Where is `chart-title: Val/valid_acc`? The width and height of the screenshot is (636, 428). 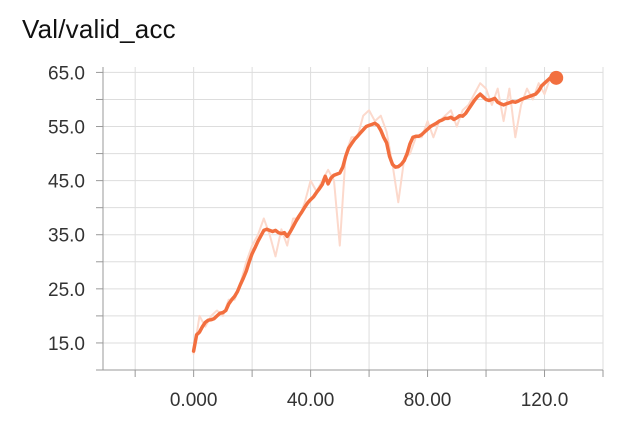 chart-title: Val/valid_acc is located at coordinates (99, 29).